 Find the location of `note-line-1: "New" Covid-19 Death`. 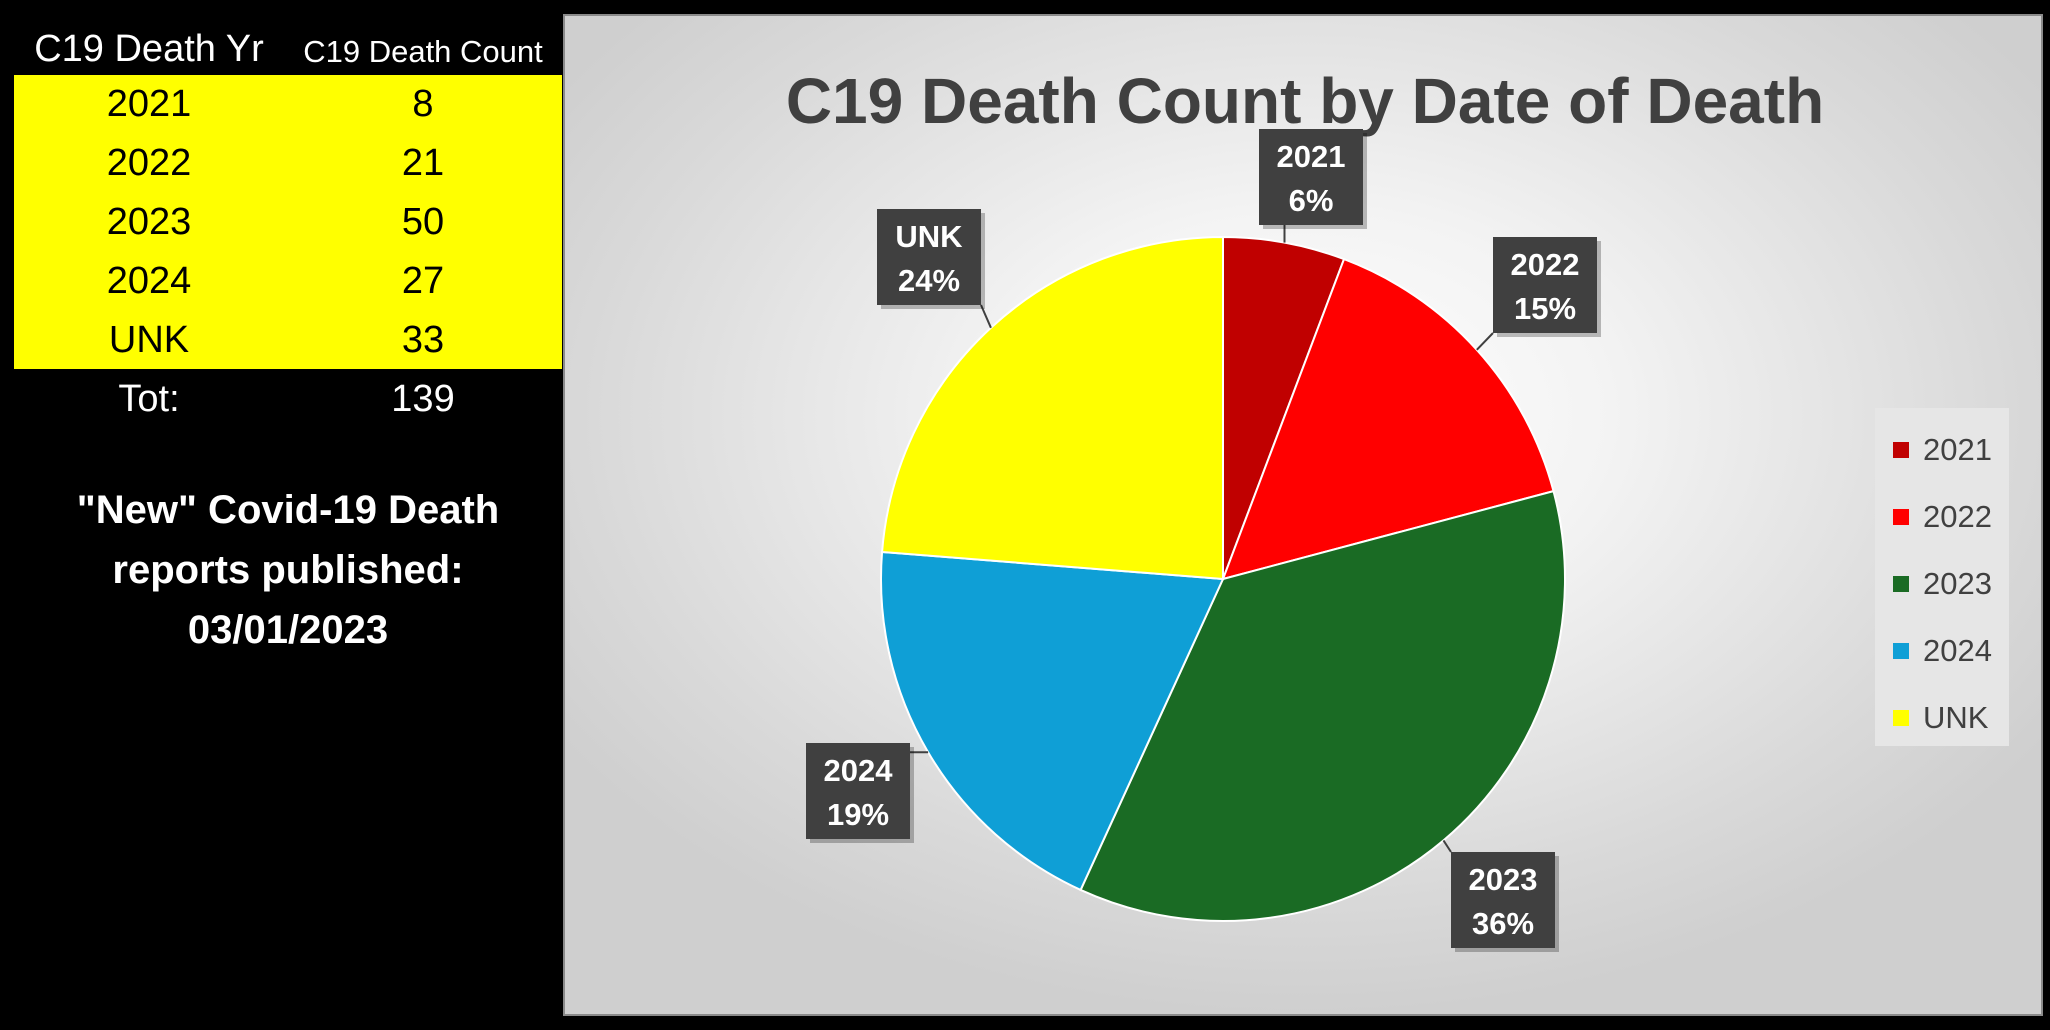

note-line-1: "New" Covid-19 Death is located at coordinates (288, 510).